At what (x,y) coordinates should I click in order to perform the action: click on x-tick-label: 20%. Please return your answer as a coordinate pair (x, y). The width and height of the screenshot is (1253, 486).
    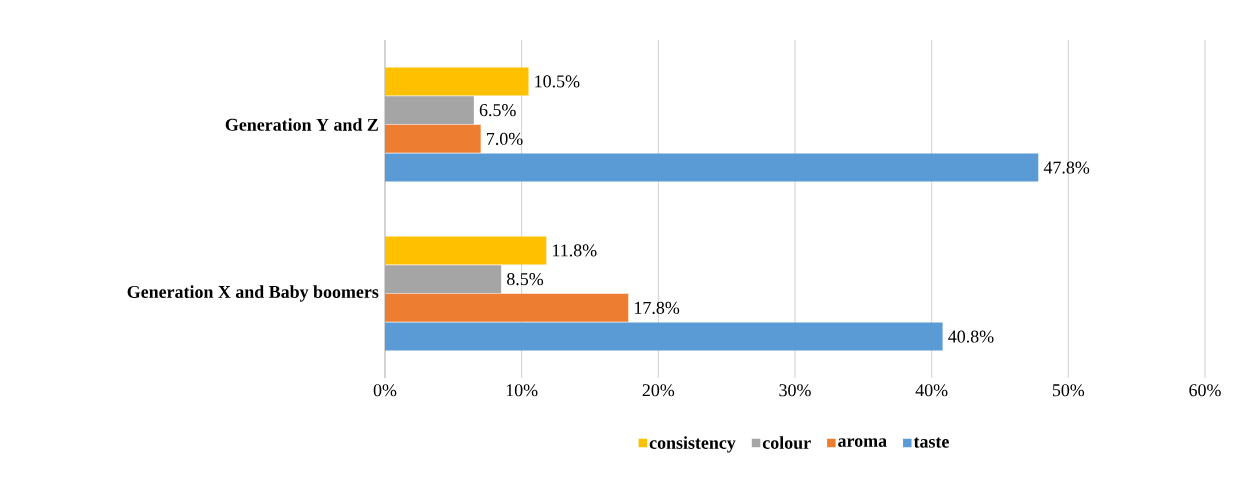
    Looking at the image, I should click on (658, 390).